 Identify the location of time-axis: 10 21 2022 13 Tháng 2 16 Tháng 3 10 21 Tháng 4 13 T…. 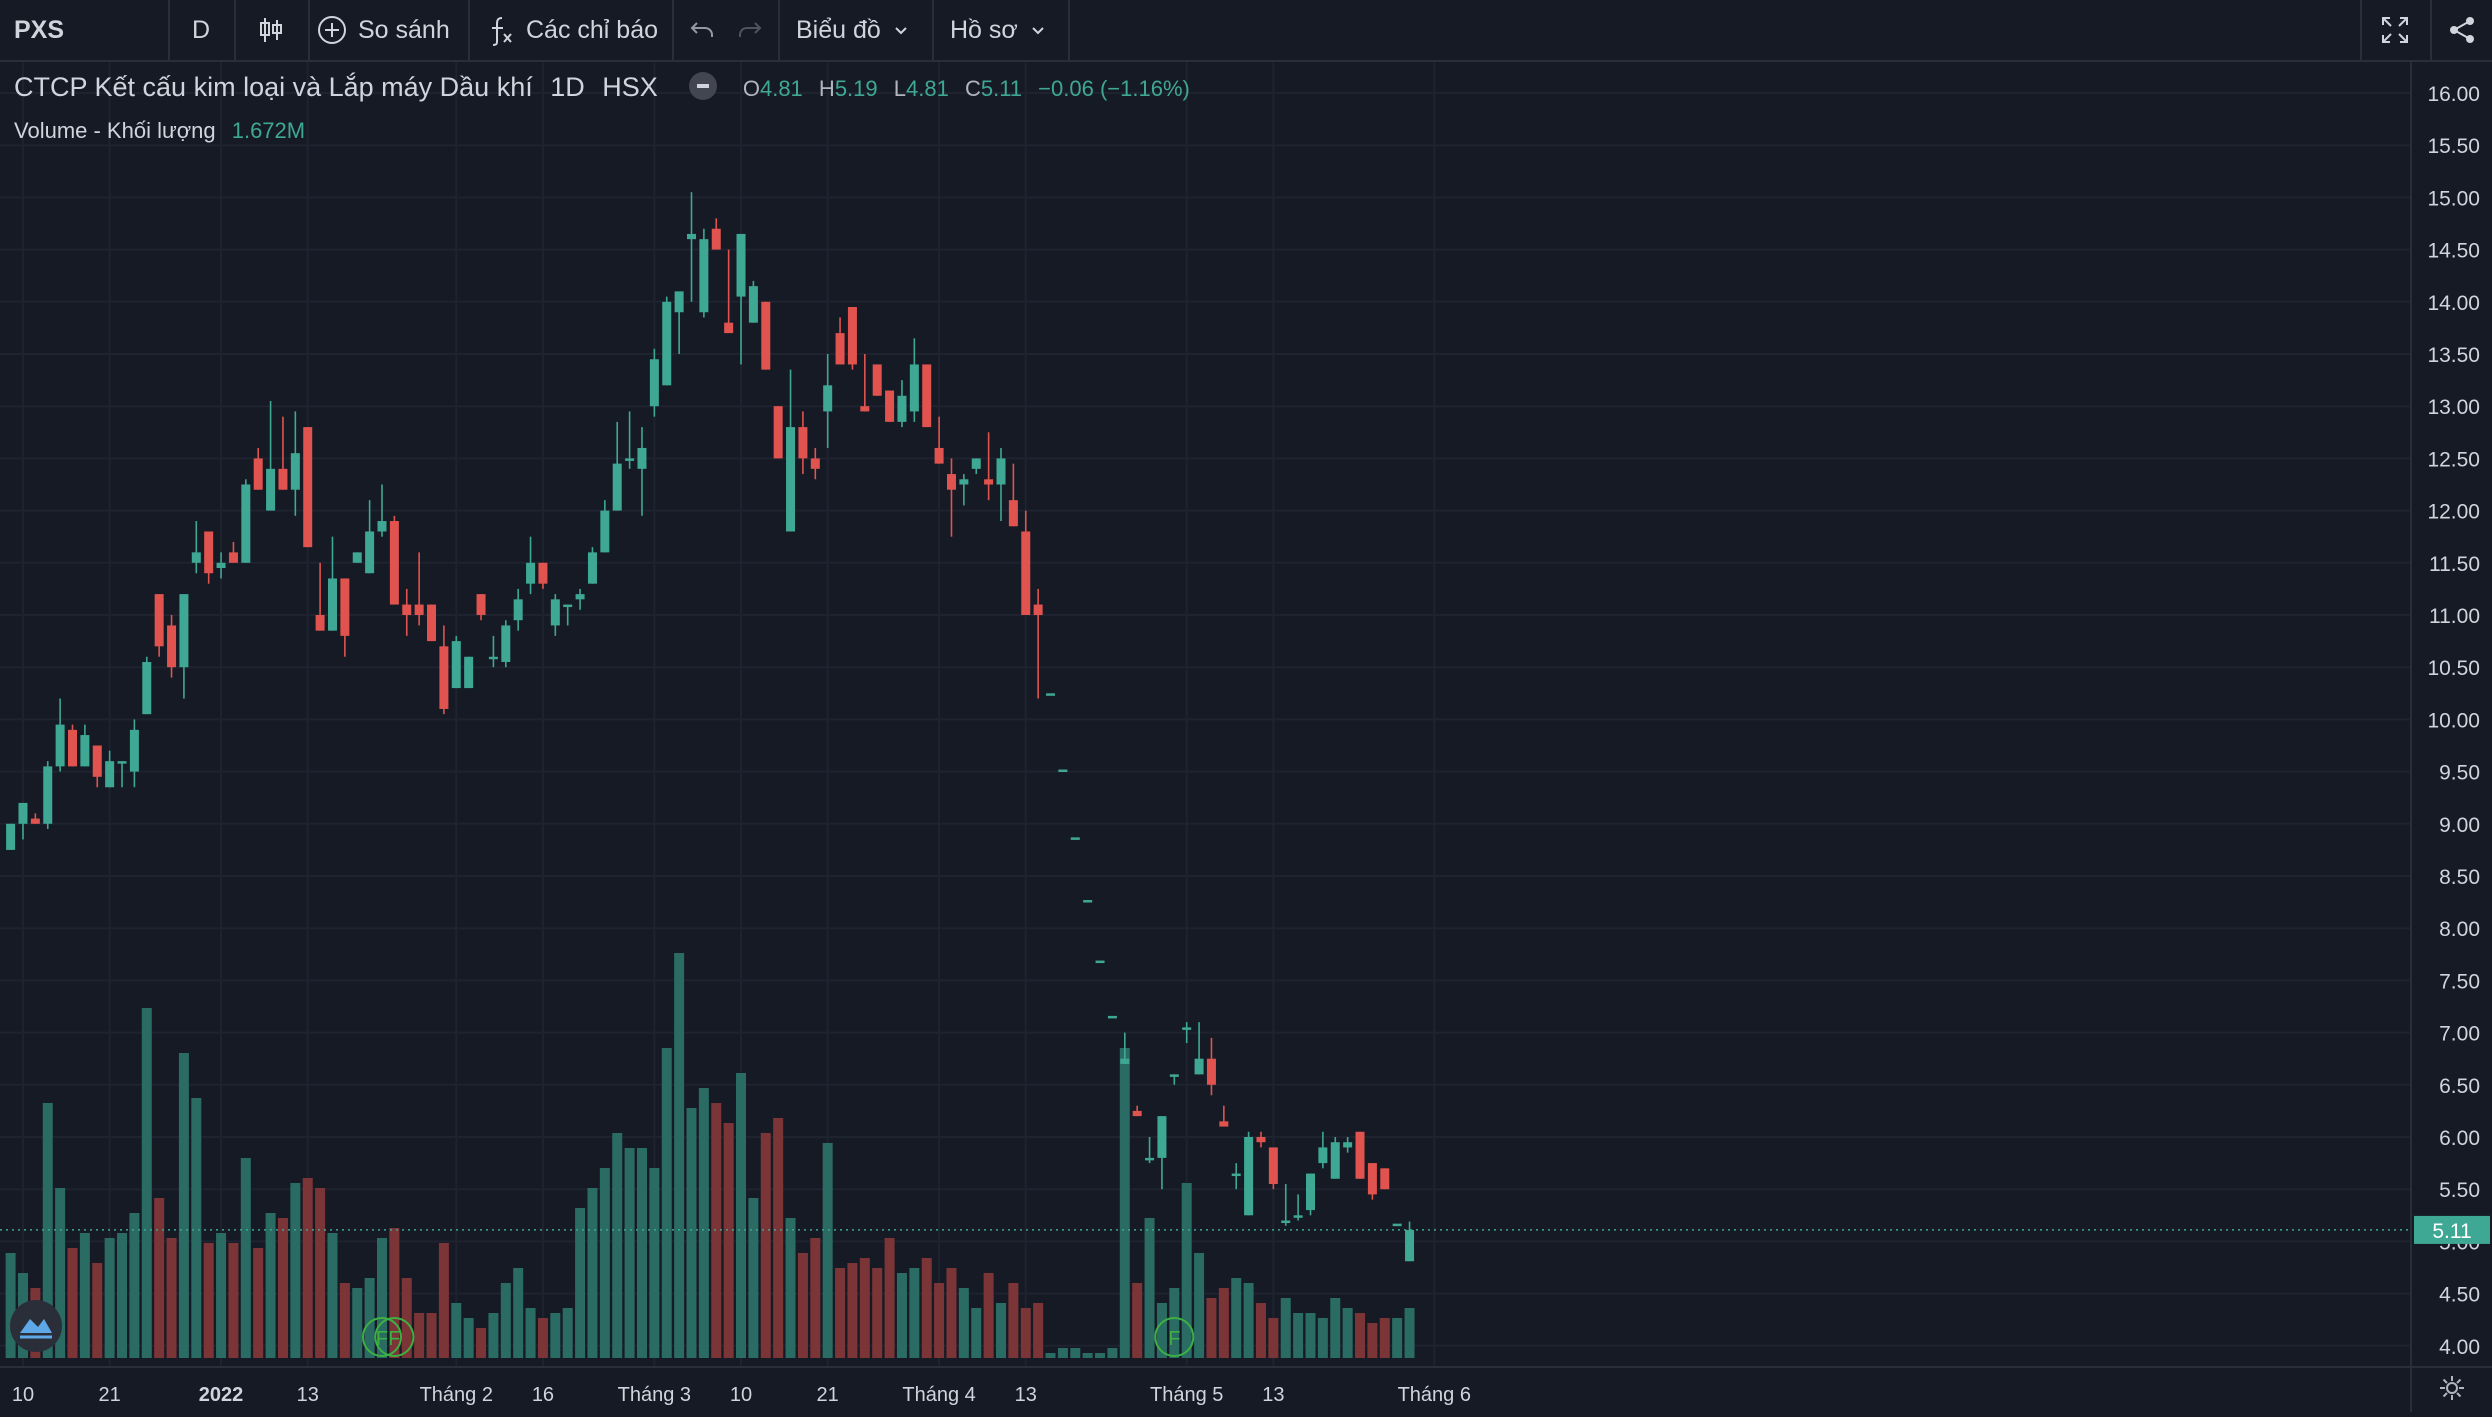
(1205, 1389).